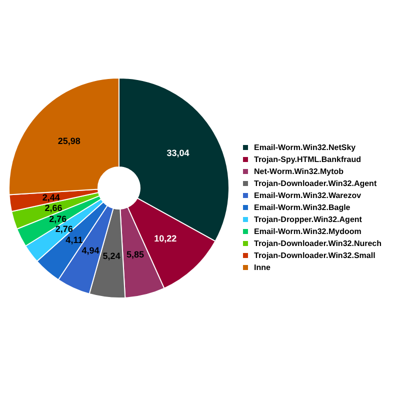  Describe the element at coordinates (262, 267) in the screenshot. I see `legend-label: Inne` at that location.